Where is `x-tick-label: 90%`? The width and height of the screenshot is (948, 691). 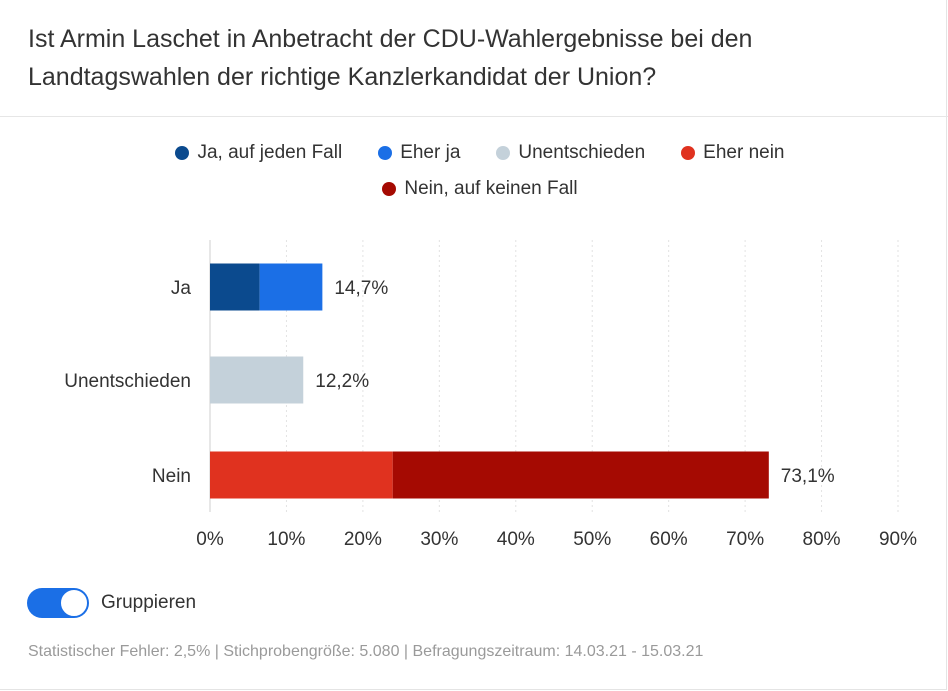 x-tick-label: 90% is located at coordinates (898, 539).